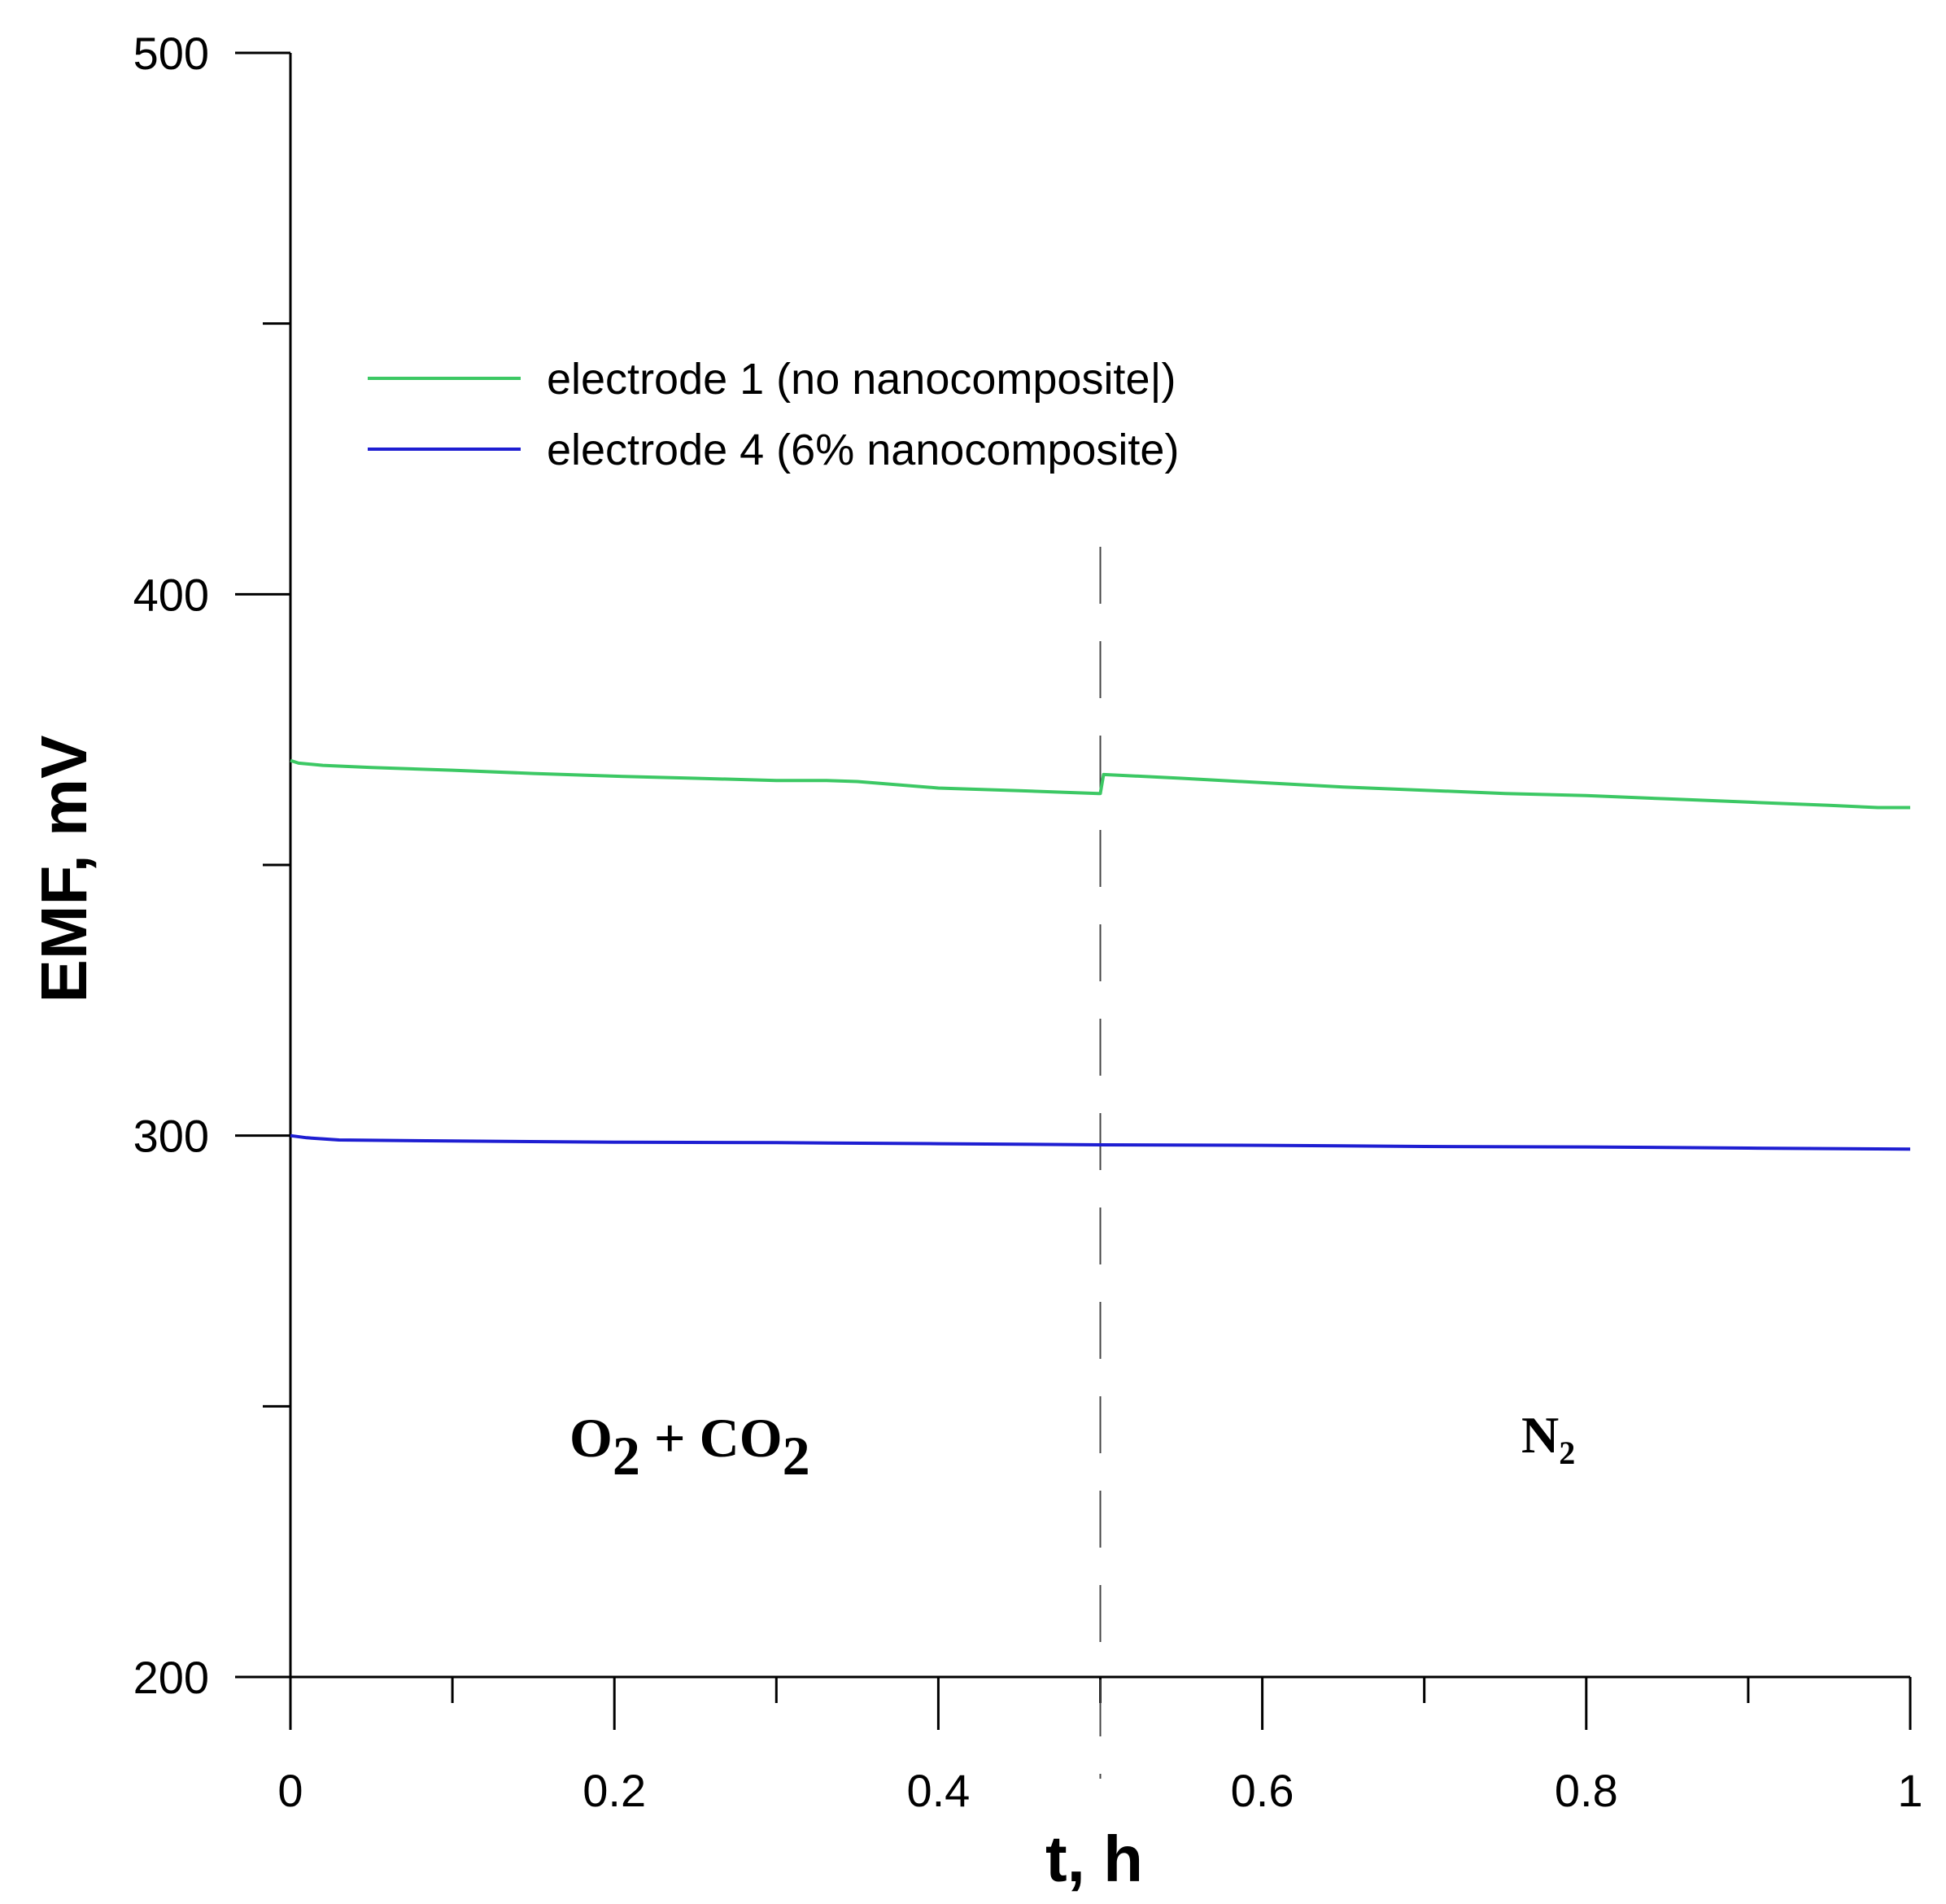 The image size is (1946, 1904). I want to click on x-tick-label: 0.4, so click(938, 1790).